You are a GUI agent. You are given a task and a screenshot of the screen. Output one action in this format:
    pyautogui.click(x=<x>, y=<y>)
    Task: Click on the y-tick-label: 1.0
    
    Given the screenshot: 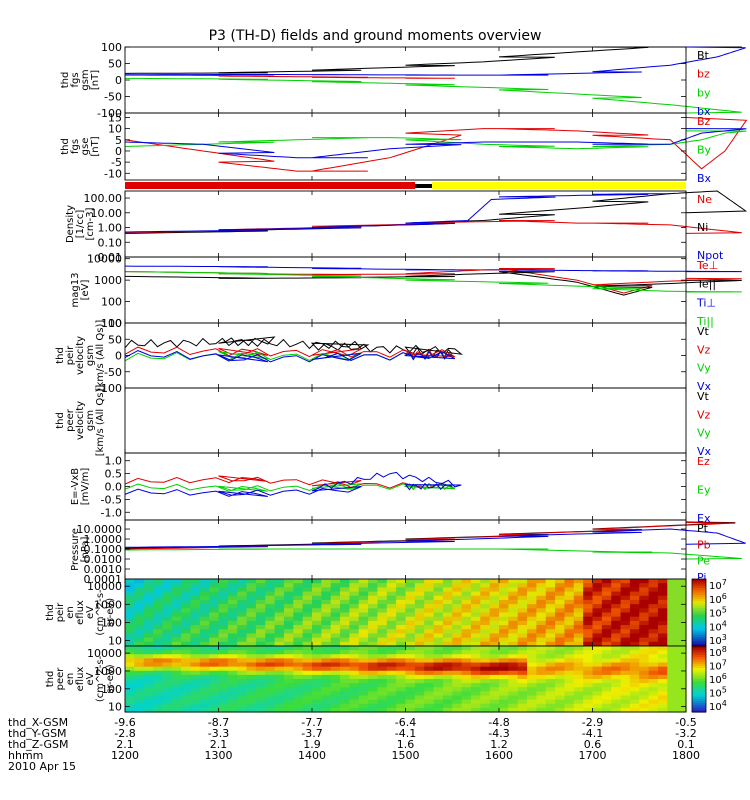 What is the action you would take?
    pyautogui.click(x=114, y=461)
    